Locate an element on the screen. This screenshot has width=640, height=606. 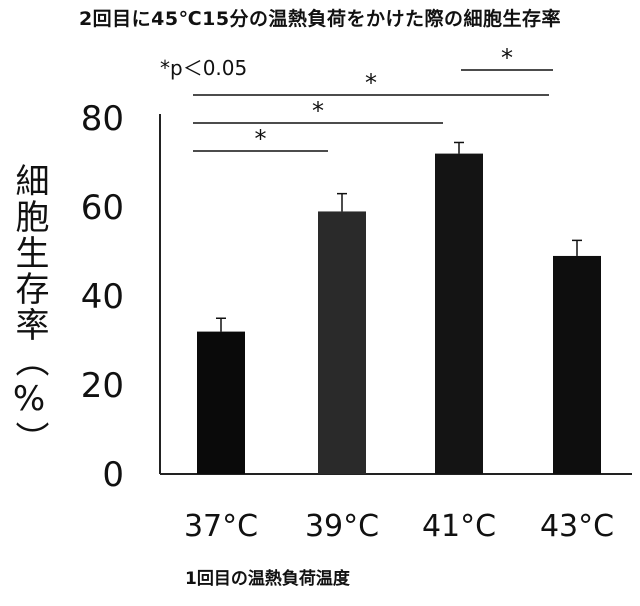
y-tick-label: 20 is located at coordinates (102, 386).